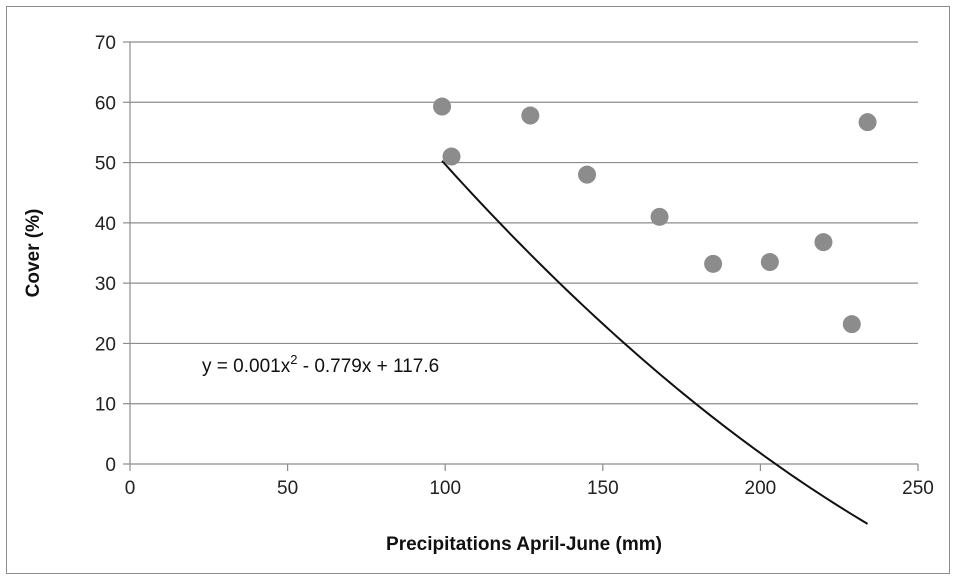 Image resolution: width=956 pixels, height=580 pixels. I want to click on y-tick-label-0: 0, so click(110, 465).